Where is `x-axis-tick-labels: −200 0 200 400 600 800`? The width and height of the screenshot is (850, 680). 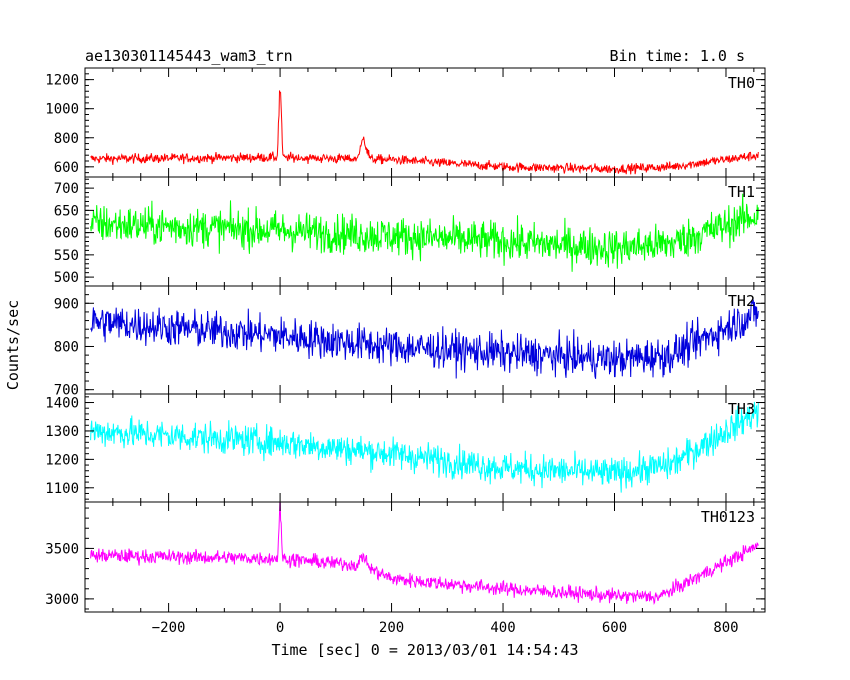
x-axis-tick-labels: −200 0 200 400 600 800 is located at coordinates (445, 628).